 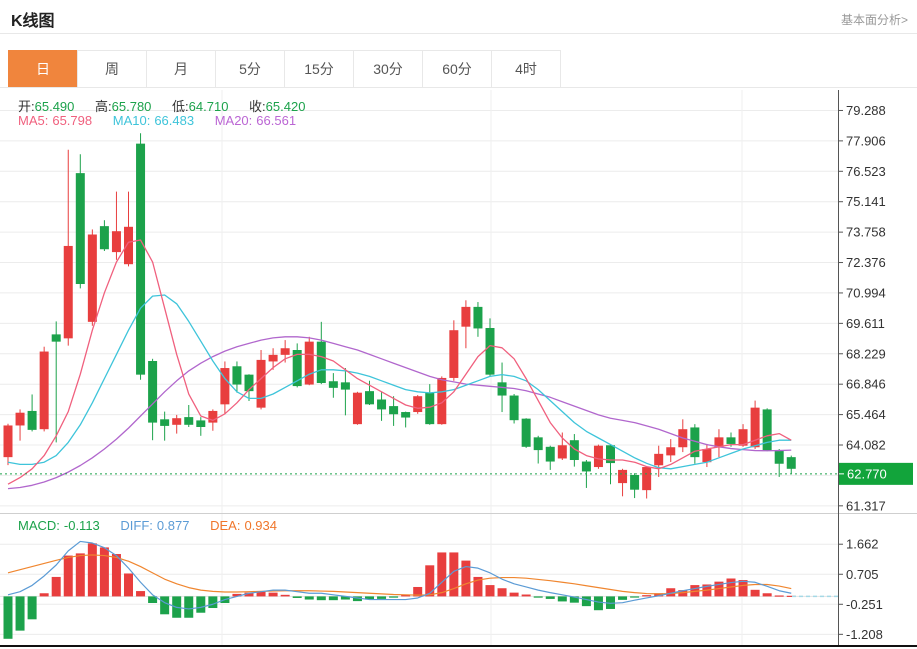 What do you see at coordinates (43, 69) in the screenshot?
I see `tab-日: 日` at bounding box center [43, 69].